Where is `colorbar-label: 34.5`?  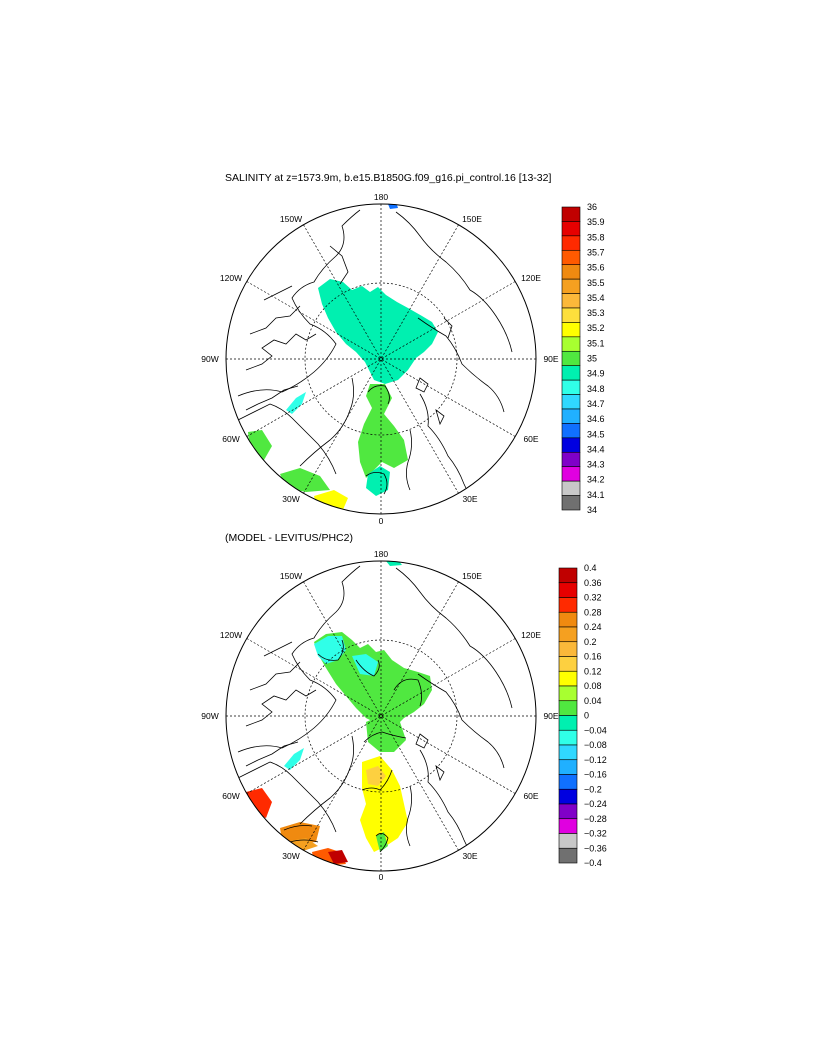 colorbar-label: 34.5 is located at coordinates (596, 434).